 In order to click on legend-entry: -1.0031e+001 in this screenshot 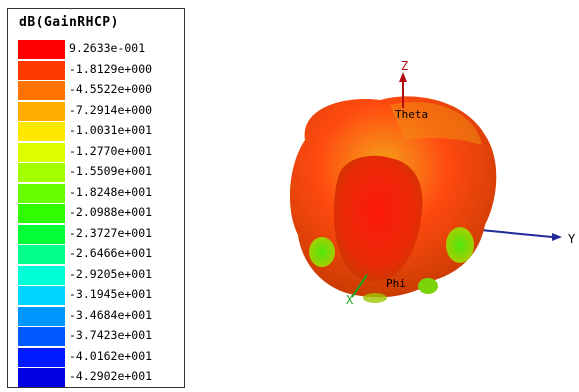, I will do `click(98, 131)`.